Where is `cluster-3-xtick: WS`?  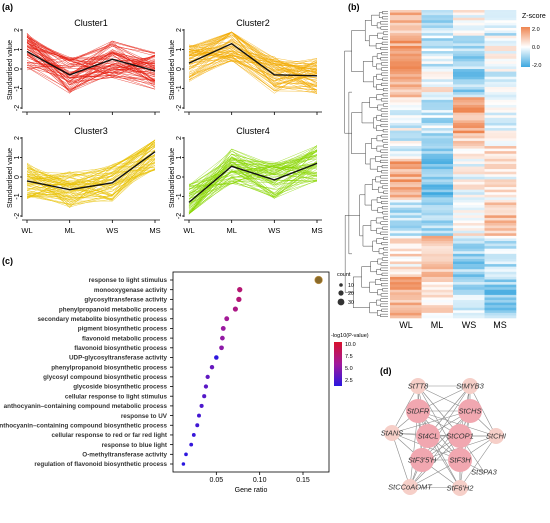 cluster-3-xtick: WS is located at coordinates (112, 230).